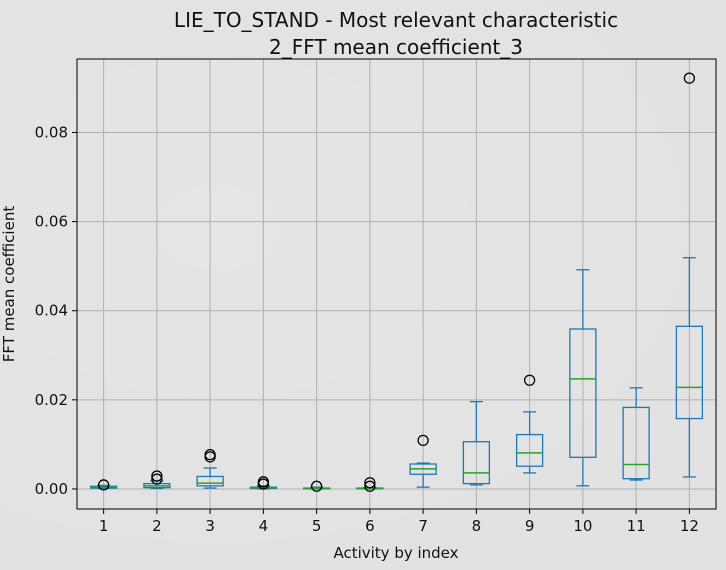  Describe the element at coordinates (104, 526) in the screenshot. I see `x-tick-label: 1` at that location.